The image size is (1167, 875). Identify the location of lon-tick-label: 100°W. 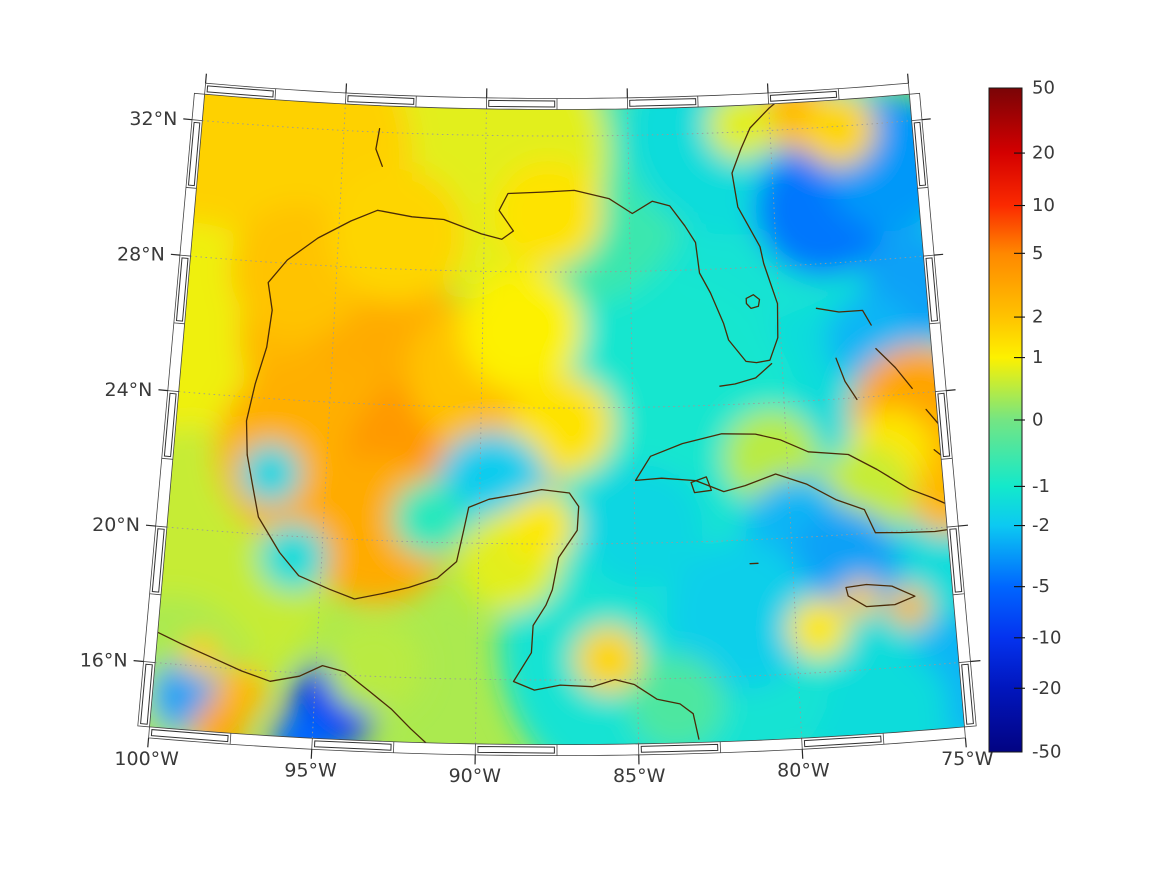
(146, 759).